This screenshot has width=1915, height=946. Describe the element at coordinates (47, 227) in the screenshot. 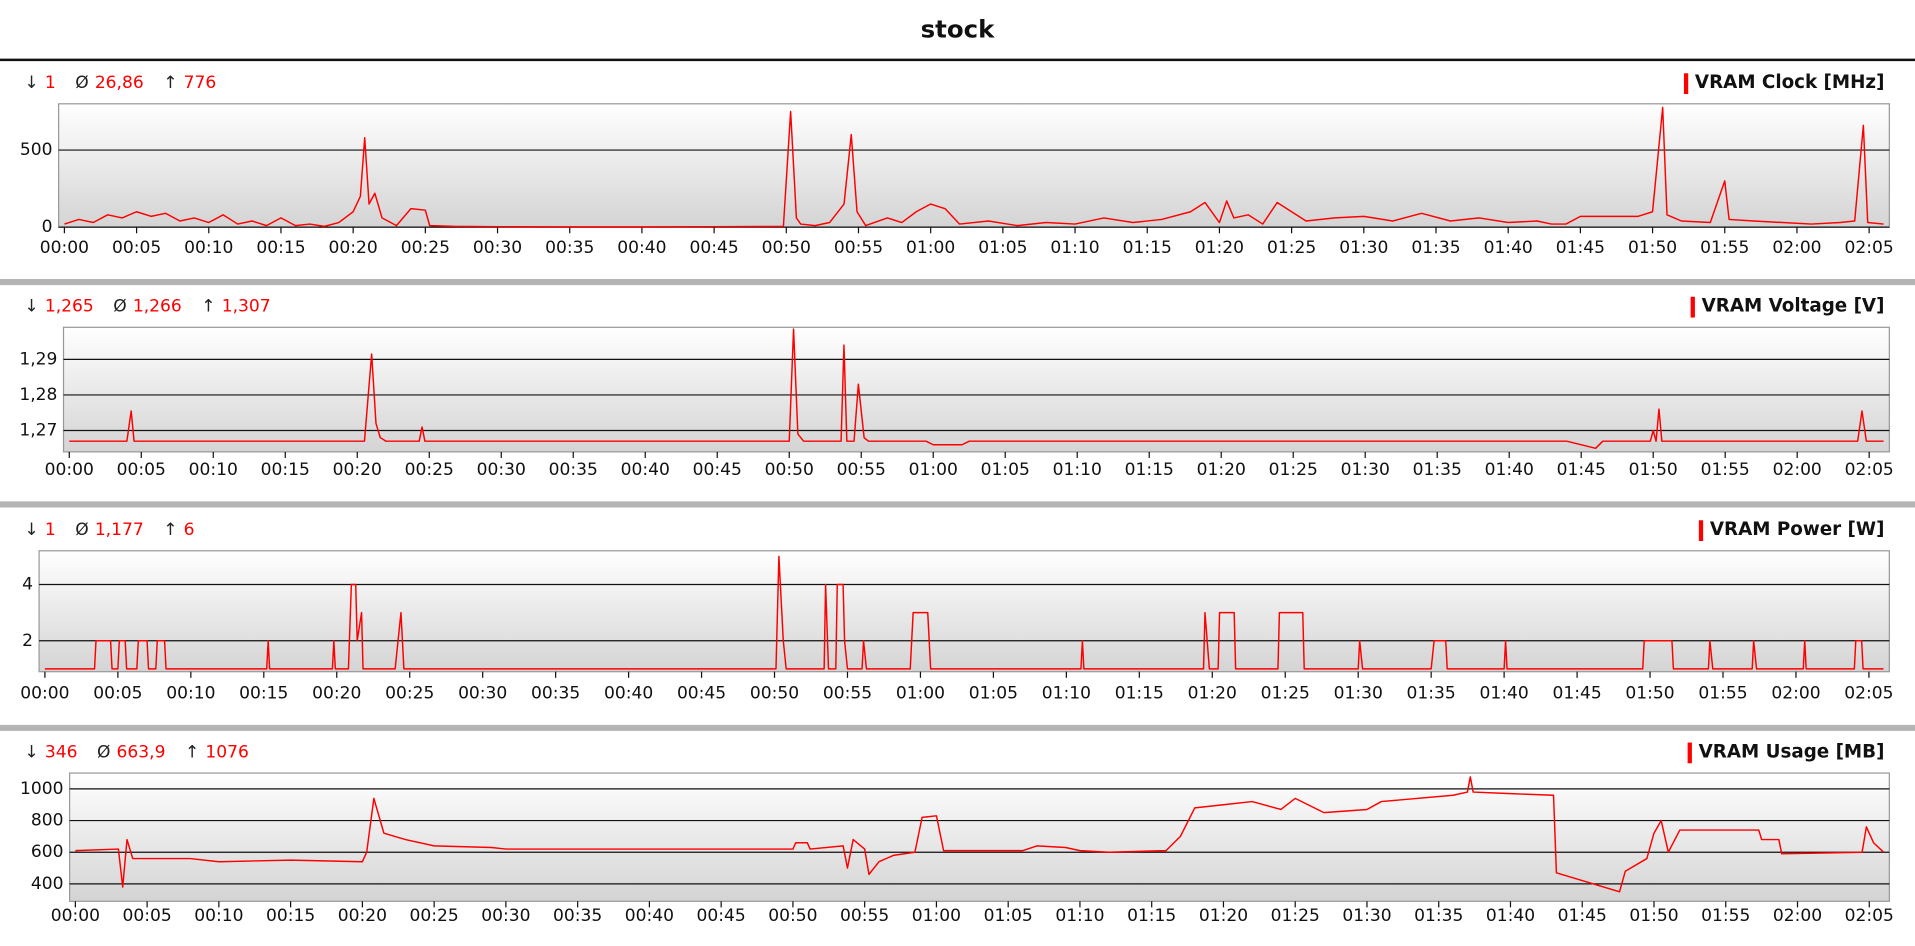

I see `y-tick-label: 0` at that location.